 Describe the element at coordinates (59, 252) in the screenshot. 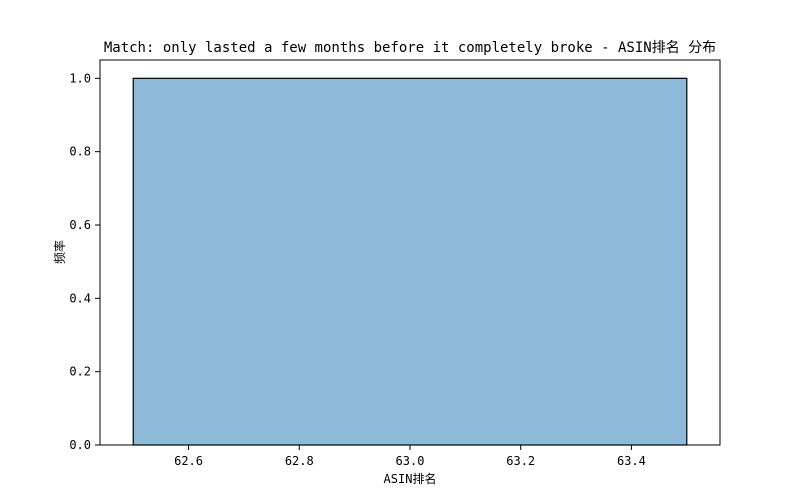

I see `y-axis-label: 频率` at that location.